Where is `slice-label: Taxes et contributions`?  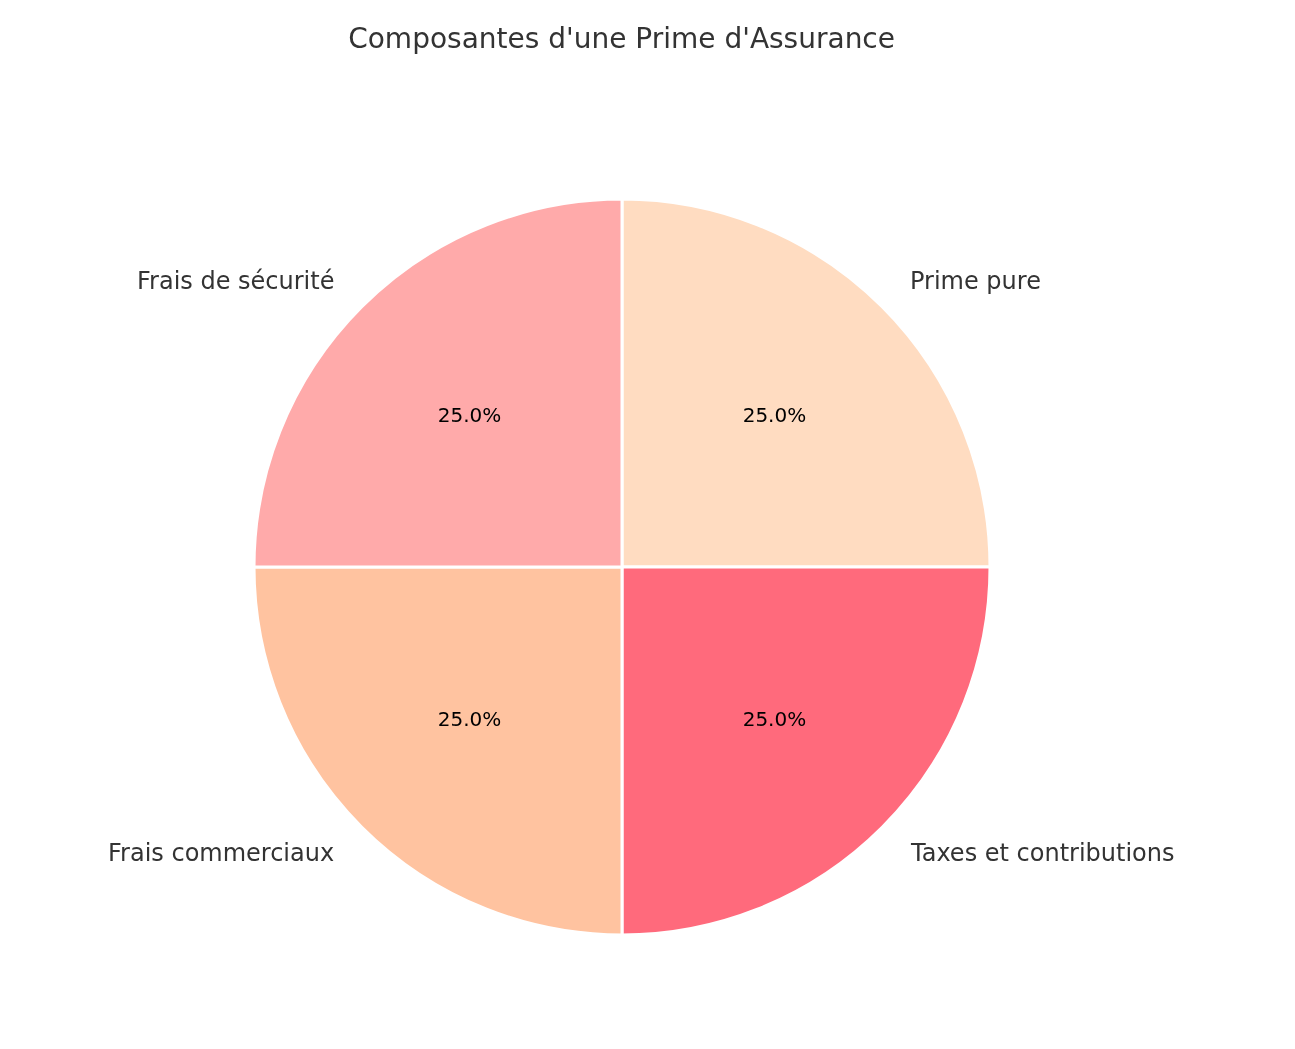
slice-label: Taxes et contributions is located at coordinates (1042, 853).